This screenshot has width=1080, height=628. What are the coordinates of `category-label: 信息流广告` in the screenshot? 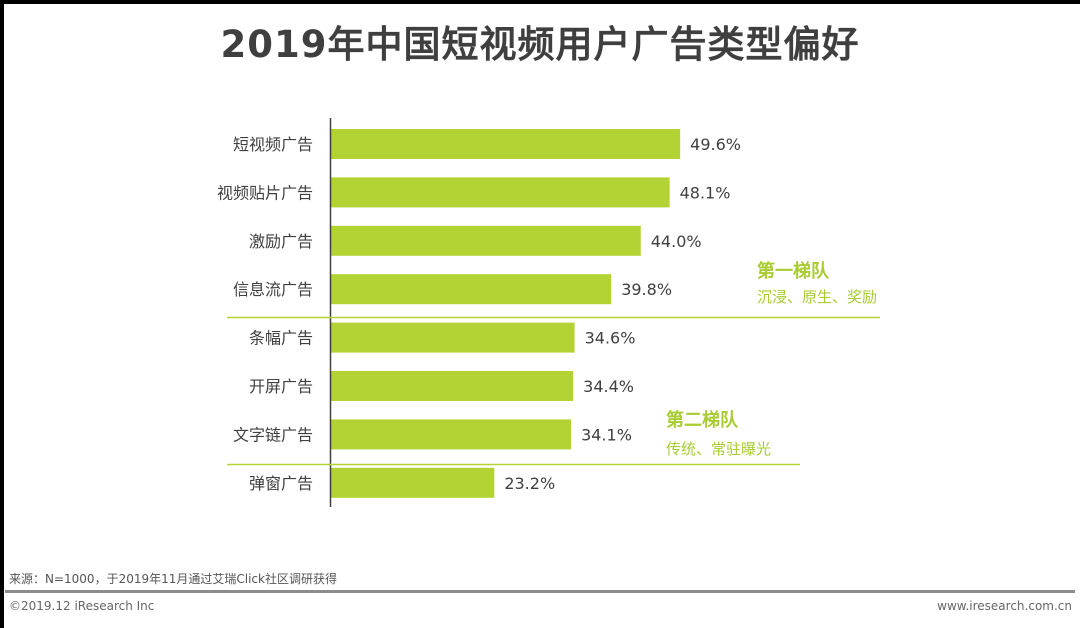 It's located at (273, 289).